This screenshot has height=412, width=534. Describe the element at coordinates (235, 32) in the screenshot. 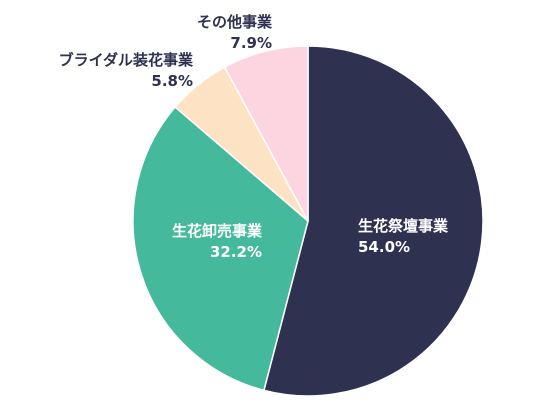

I see `slice-label: その他事業 7.9%` at that location.